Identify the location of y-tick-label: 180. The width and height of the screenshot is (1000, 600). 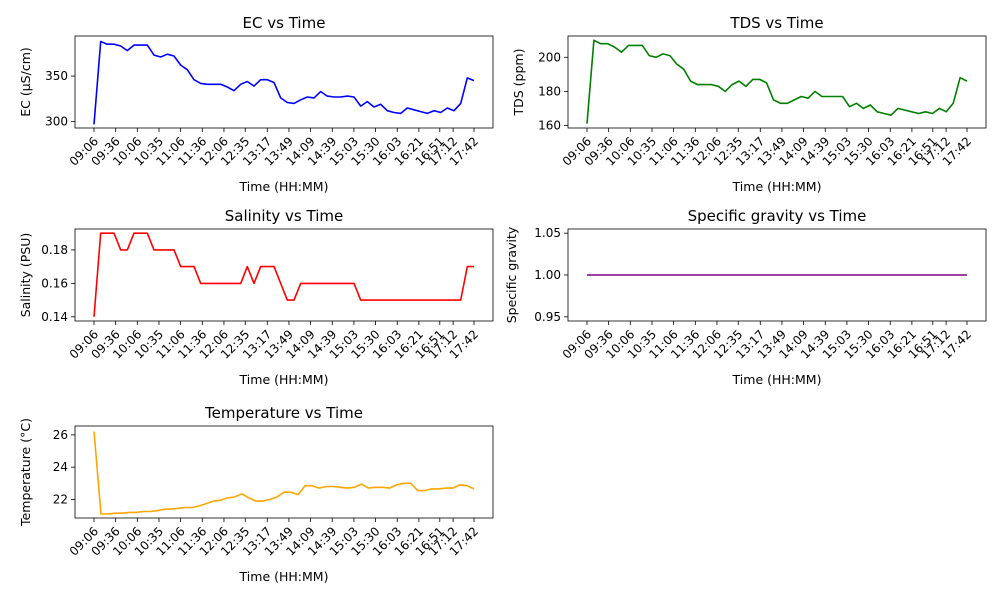
(549, 91).